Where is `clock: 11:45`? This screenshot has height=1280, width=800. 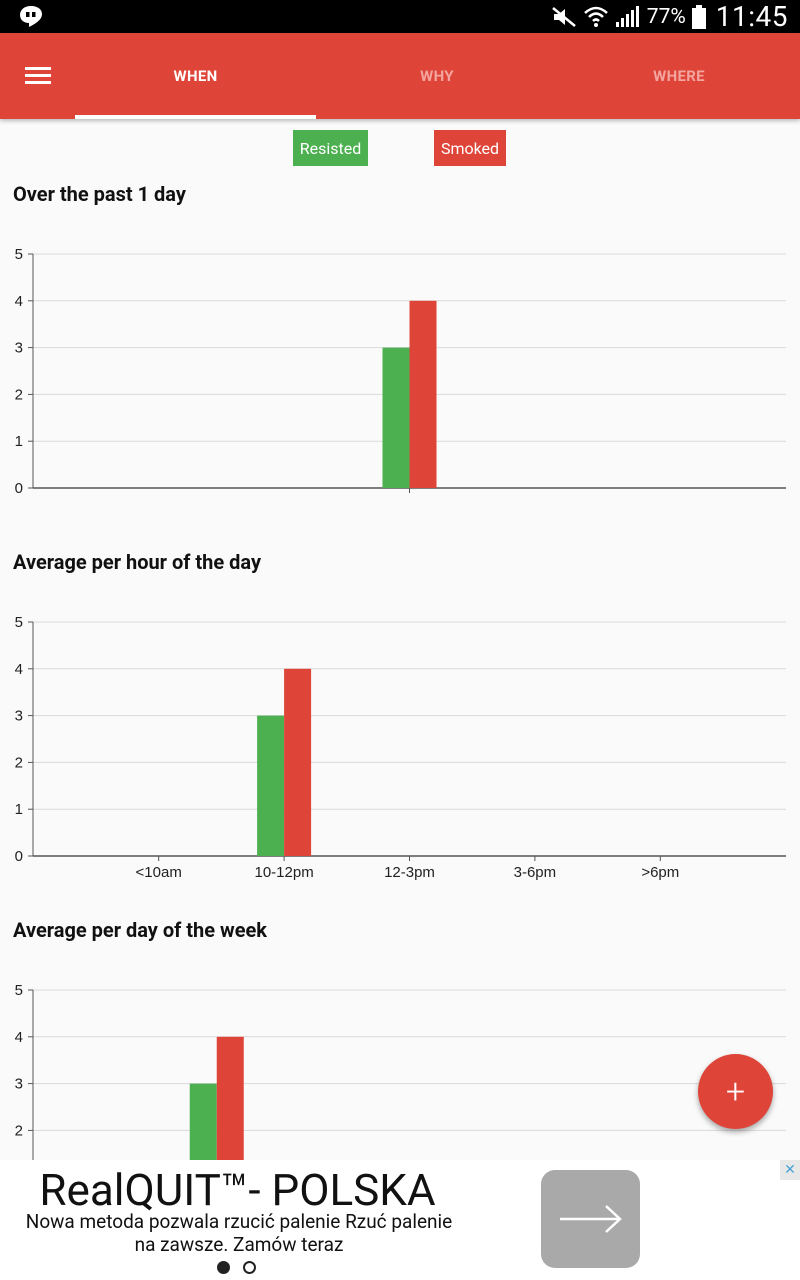 clock: 11:45 is located at coordinates (751, 16).